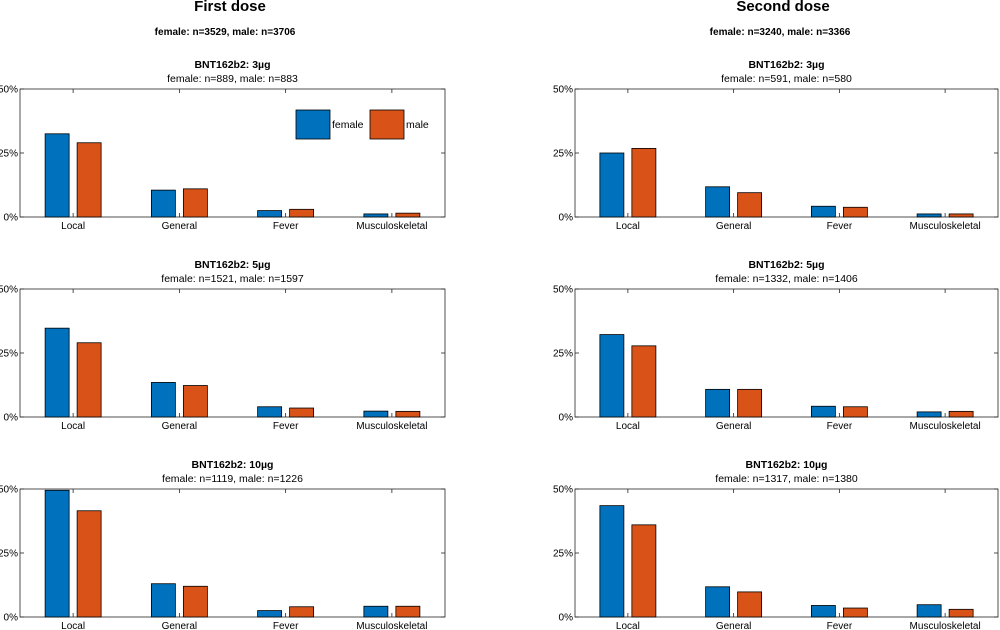 Image resolution: width=1000 pixels, height=630 pixels. What do you see at coordinates (417, 125) in the screenshot?
I see `legend-label-male: male` at bounding box center [417, 125].